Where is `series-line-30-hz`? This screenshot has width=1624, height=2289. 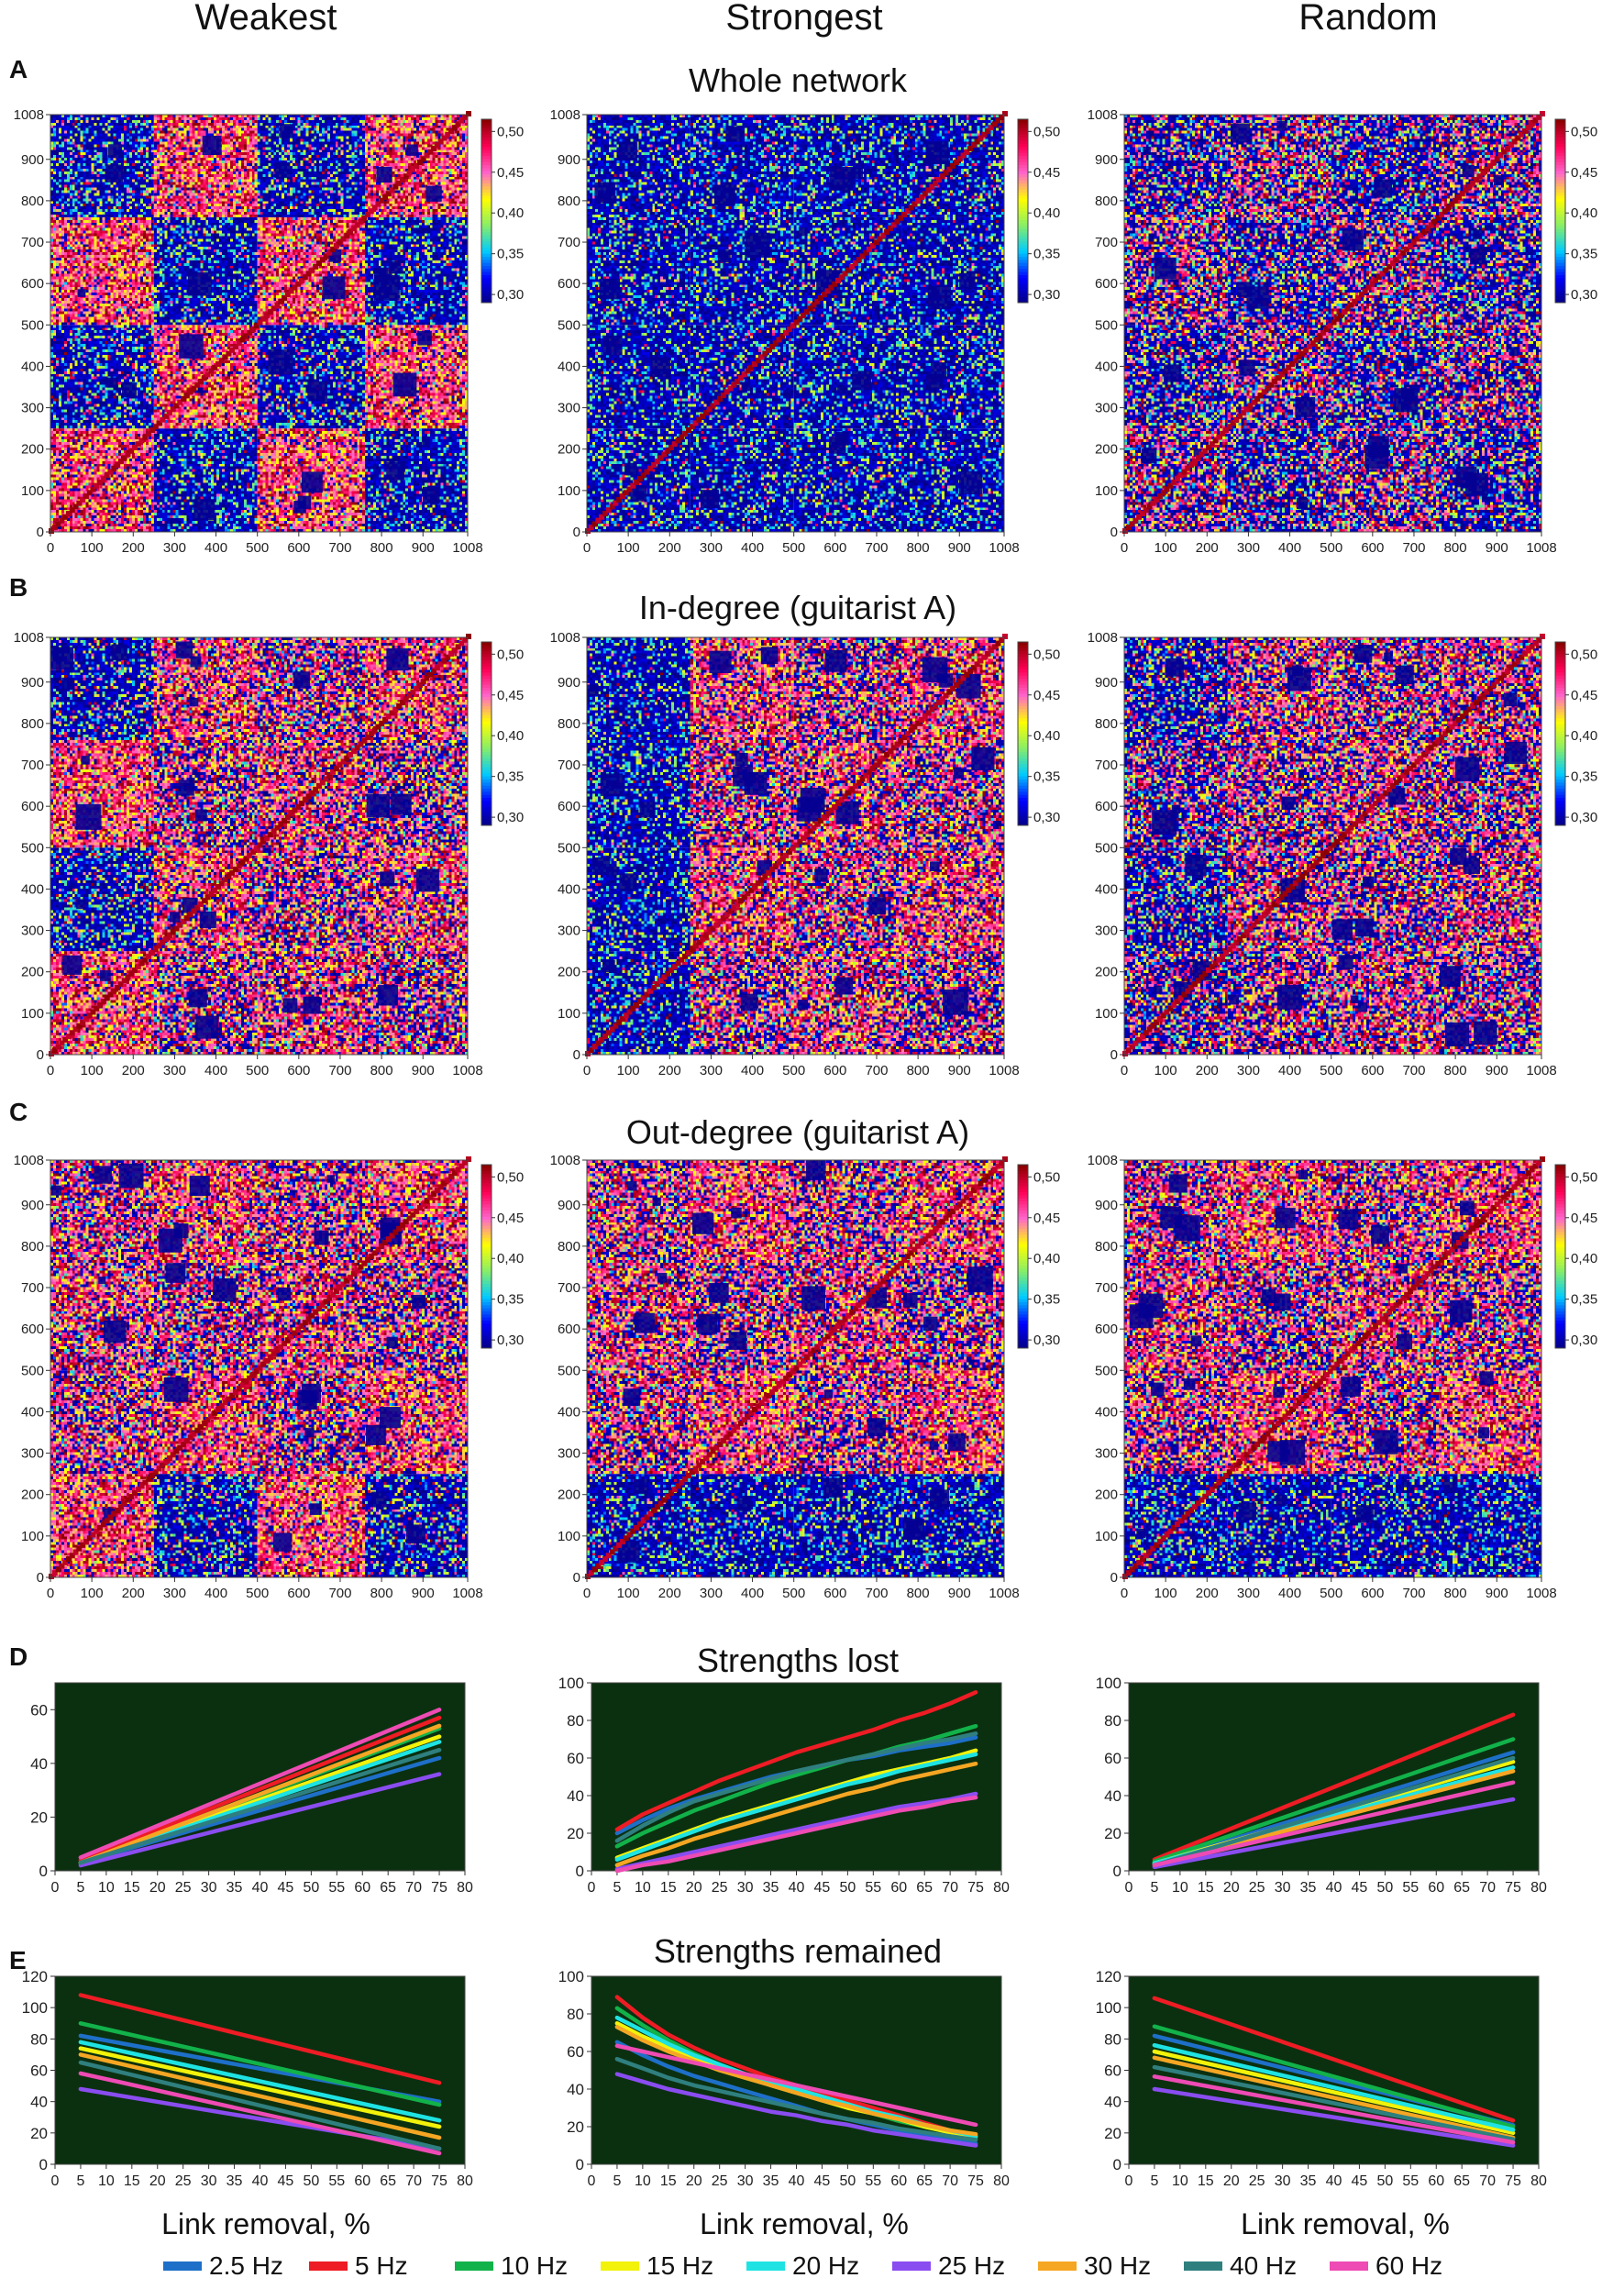 series-line-30-hz is located at coordinates (260, 1794).